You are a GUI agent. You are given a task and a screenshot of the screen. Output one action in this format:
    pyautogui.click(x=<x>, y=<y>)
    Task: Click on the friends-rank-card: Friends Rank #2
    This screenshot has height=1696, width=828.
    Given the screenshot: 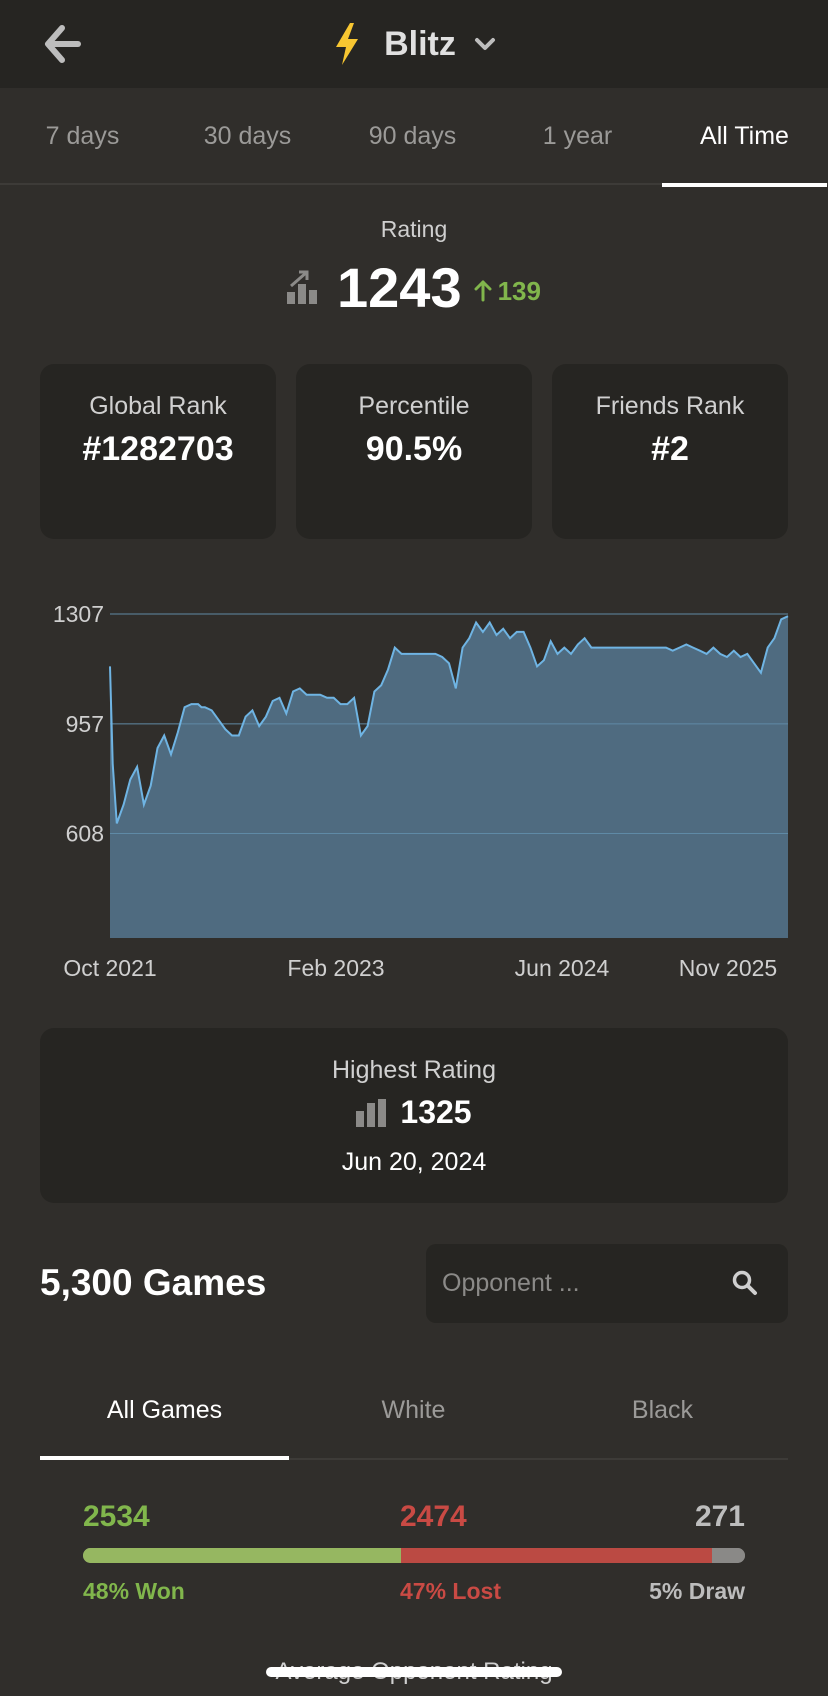 What is the action you would take?
    pyautogui.click(x=670, y=451)
    